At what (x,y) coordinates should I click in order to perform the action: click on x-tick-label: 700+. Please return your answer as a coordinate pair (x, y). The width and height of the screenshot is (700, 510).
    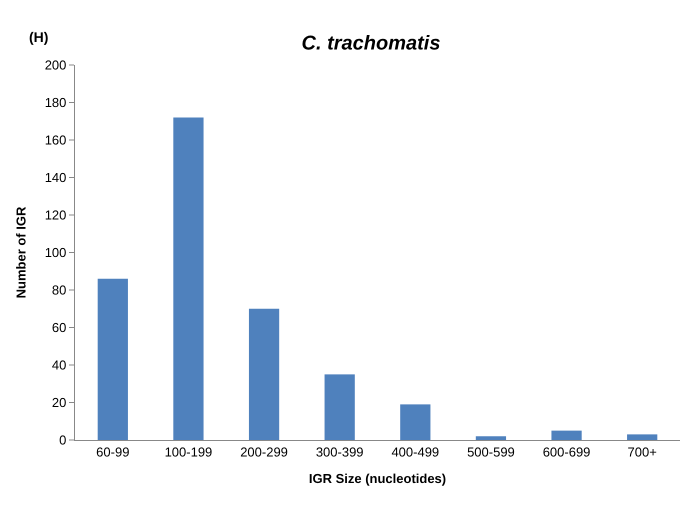
    Looking at the image, I should click on (642, 452).